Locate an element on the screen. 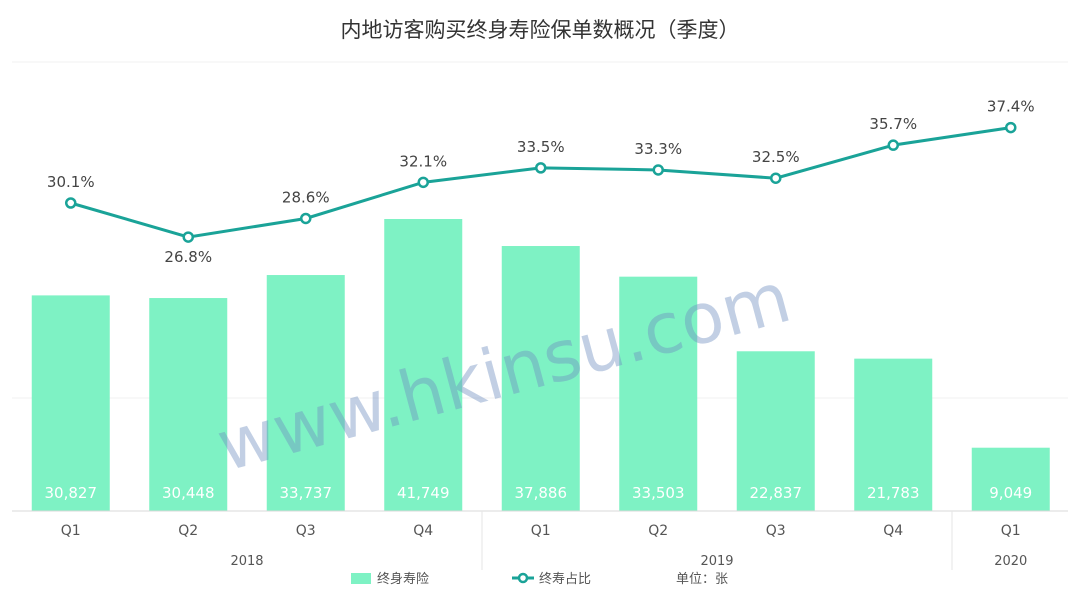  unit-note: 单位：张 is located at coordinates (702, 579).